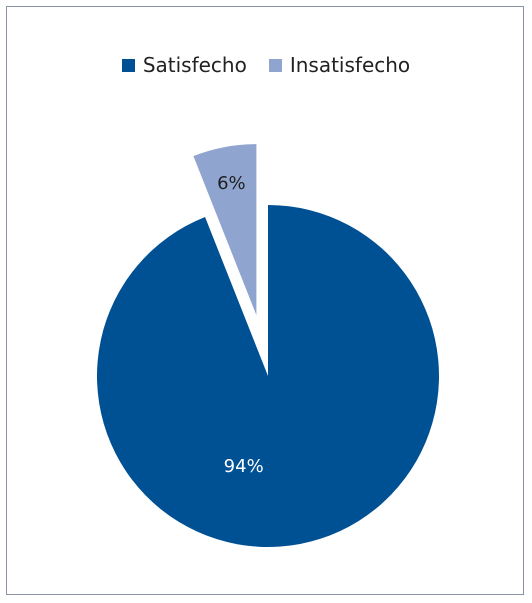 The image size is (532, 603). What do you see at coordinates (225, 230) in the screenshot?
I see `pie-slice-insatisfecho` at bounding box center [225, 230].